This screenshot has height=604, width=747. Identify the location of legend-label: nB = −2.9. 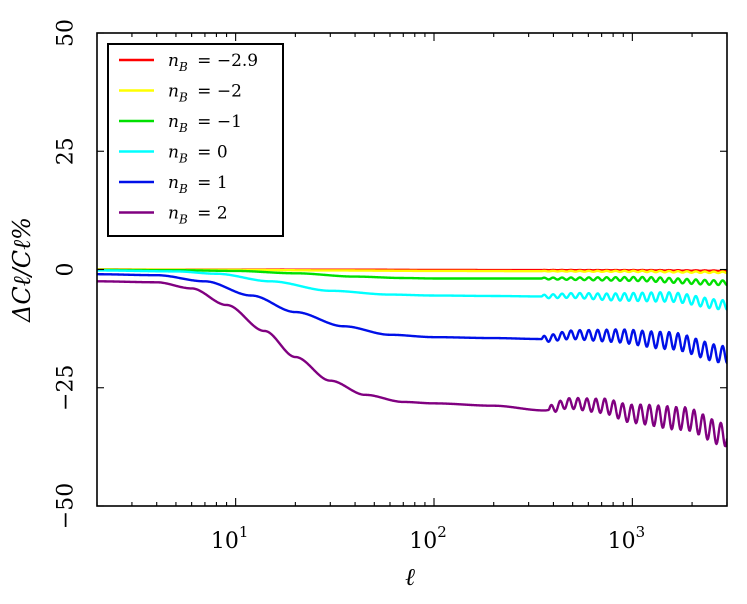
(213, 62).